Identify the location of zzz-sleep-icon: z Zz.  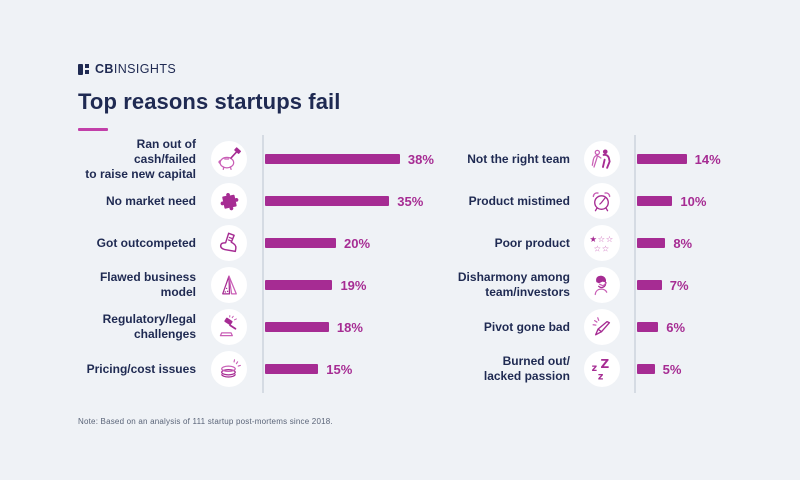
(601, 369).